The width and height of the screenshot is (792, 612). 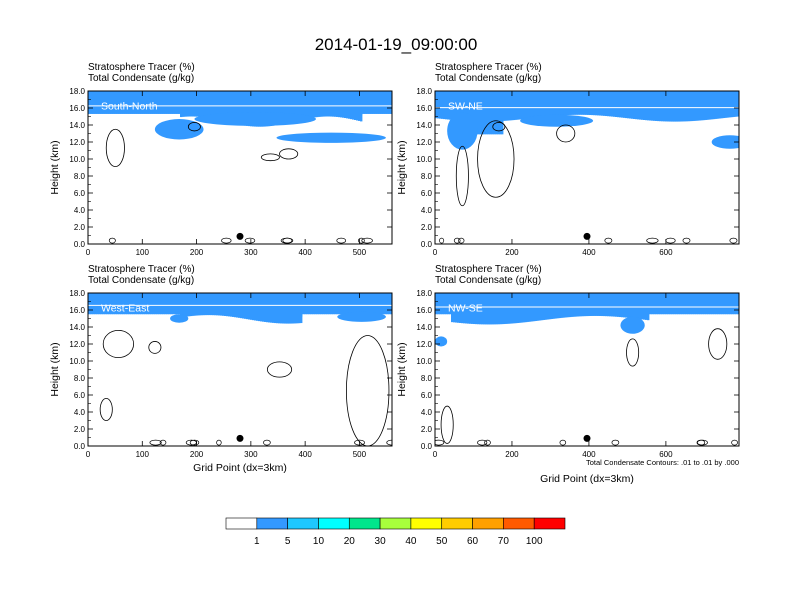 What do you see at coordinates (77, 125) in the screenshot?
I see `y-tick-label: 14.0` at bounding box center [77, 125].